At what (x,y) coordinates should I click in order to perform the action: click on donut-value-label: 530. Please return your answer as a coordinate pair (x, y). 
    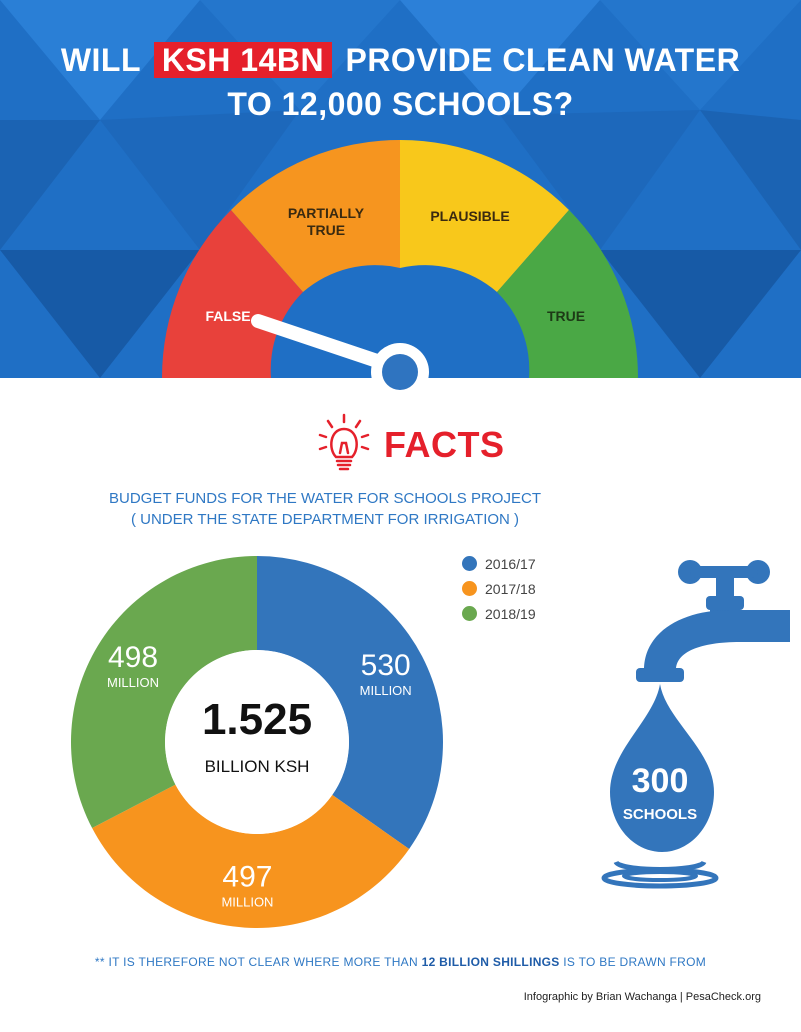
    Looking at the image, I should click on (386, 665).